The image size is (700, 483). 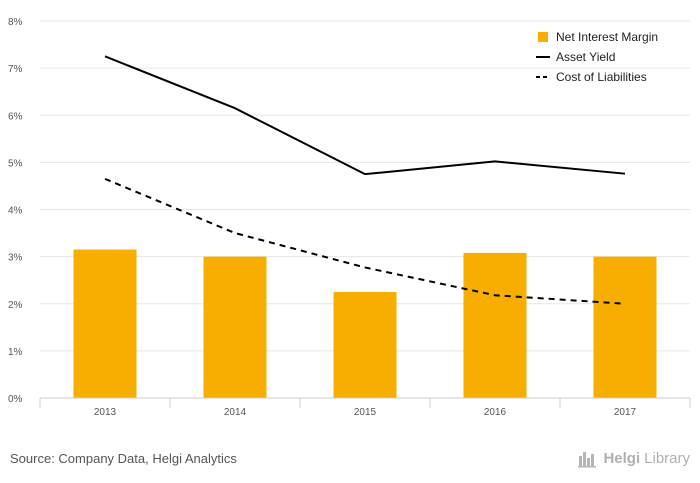 What do you see at coordinates (15, 399) in the screenshot?
I see `y-tick-label: 0%` at bounding box center [15, 399].